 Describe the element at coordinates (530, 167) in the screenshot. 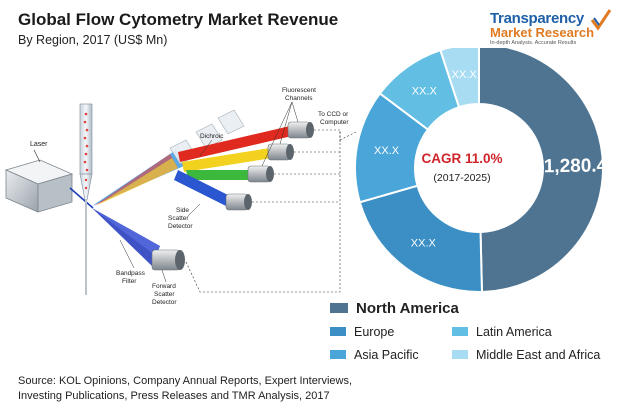

I see `slice-value-part: US$` at that location.